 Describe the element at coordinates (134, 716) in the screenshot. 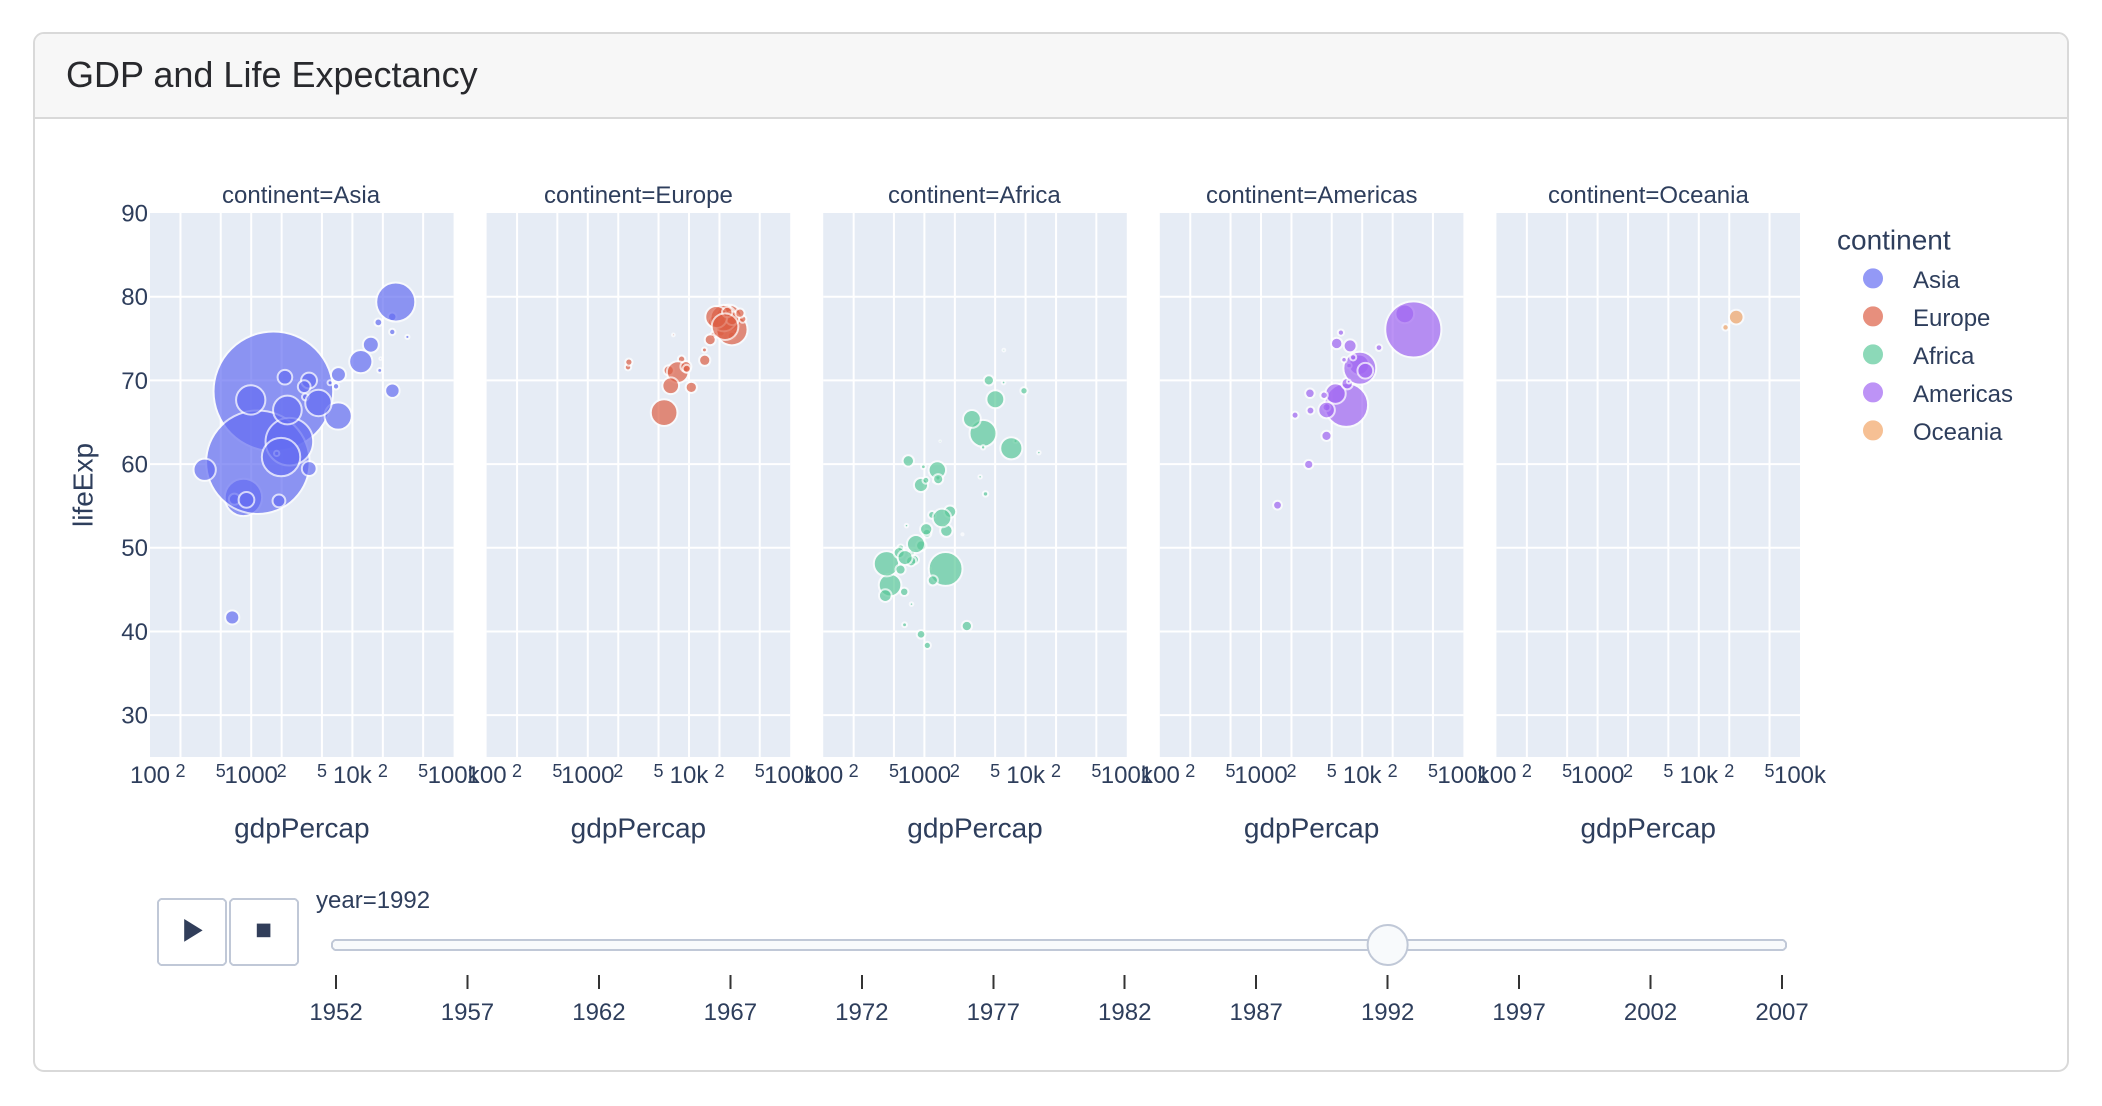

I see `svg-text: 30` at that location.